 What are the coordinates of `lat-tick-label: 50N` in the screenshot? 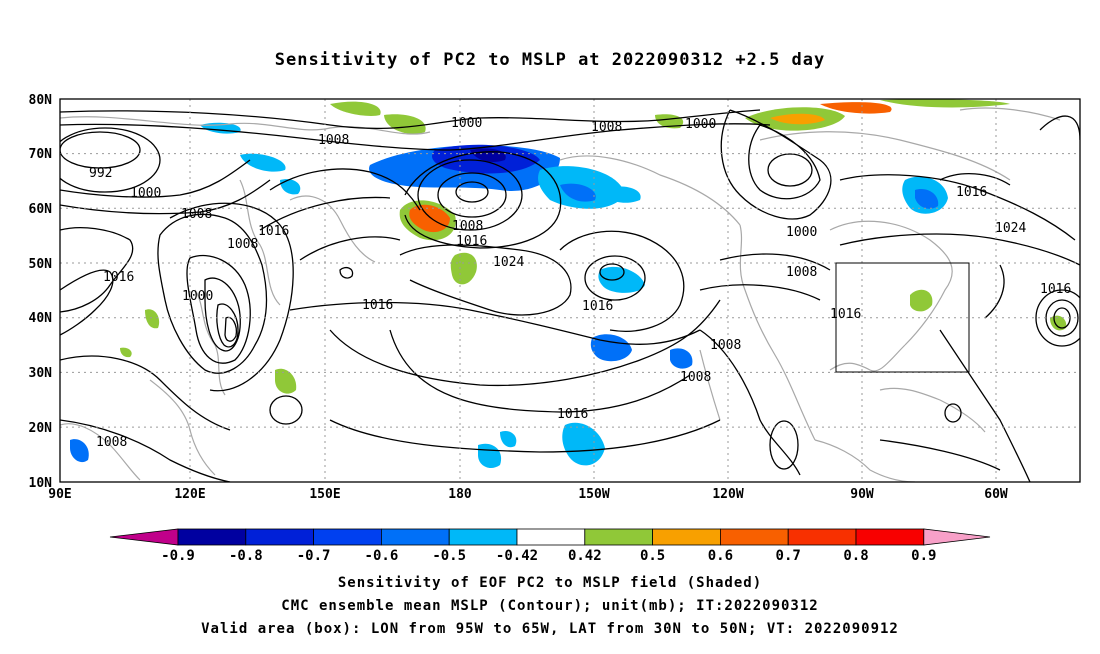 It's located at (41, 264).